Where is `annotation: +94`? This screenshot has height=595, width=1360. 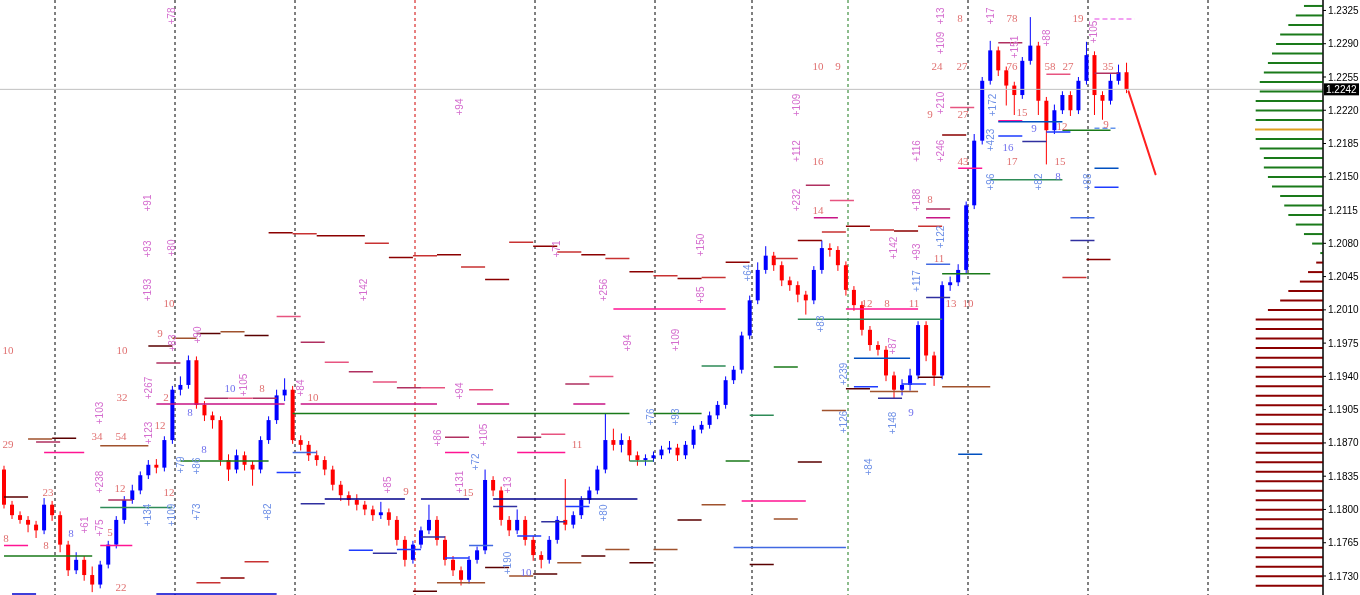 annotation: +94 is located at coordinates (627, 343).